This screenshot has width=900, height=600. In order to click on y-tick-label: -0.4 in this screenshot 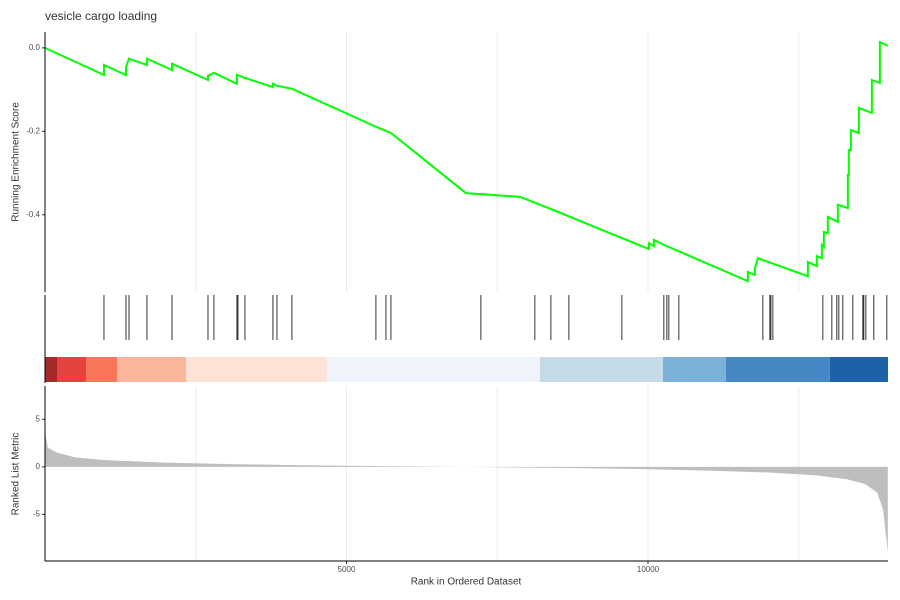, I will do `click(33, 214)`.